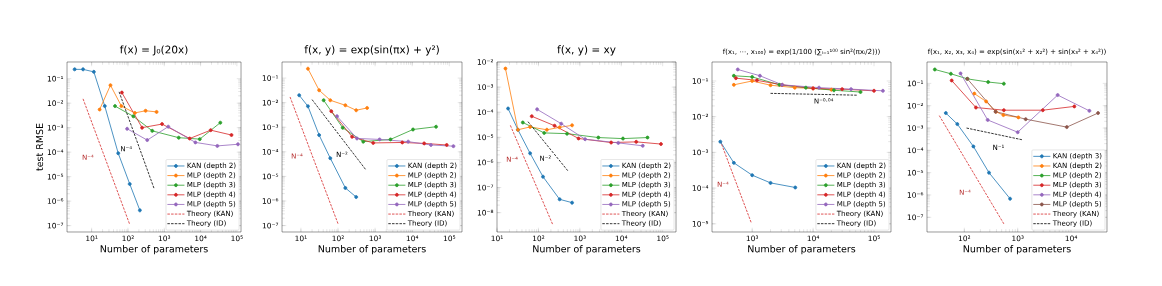  I want to click on chart-title: f(x, y) = exp(sin(πx) + y²), so click(371, 50).